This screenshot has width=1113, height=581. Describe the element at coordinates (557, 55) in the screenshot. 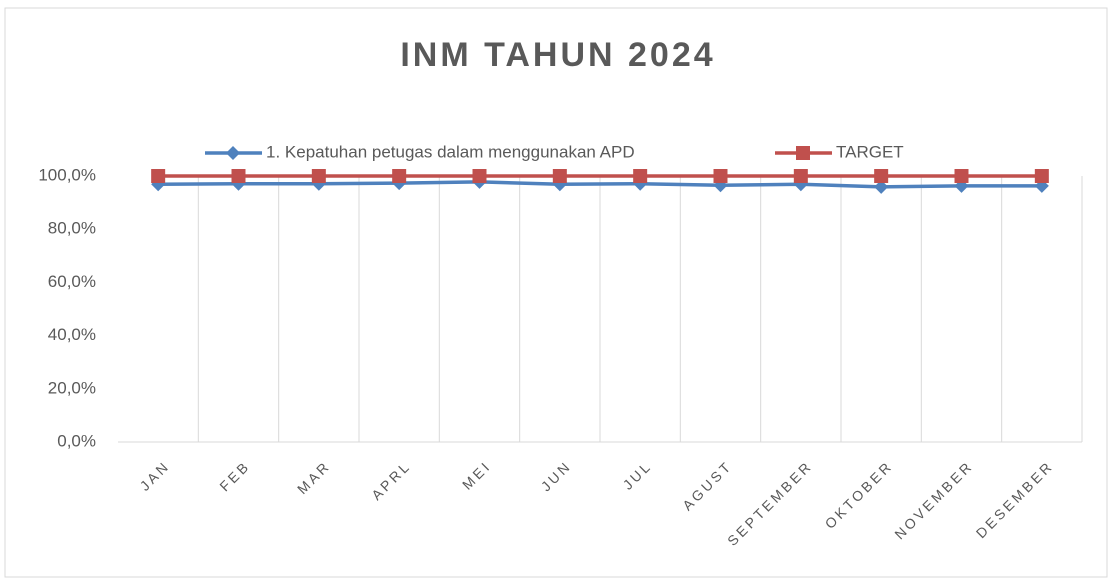

I see `chart-title: INM TAHUN 2024` at that location.